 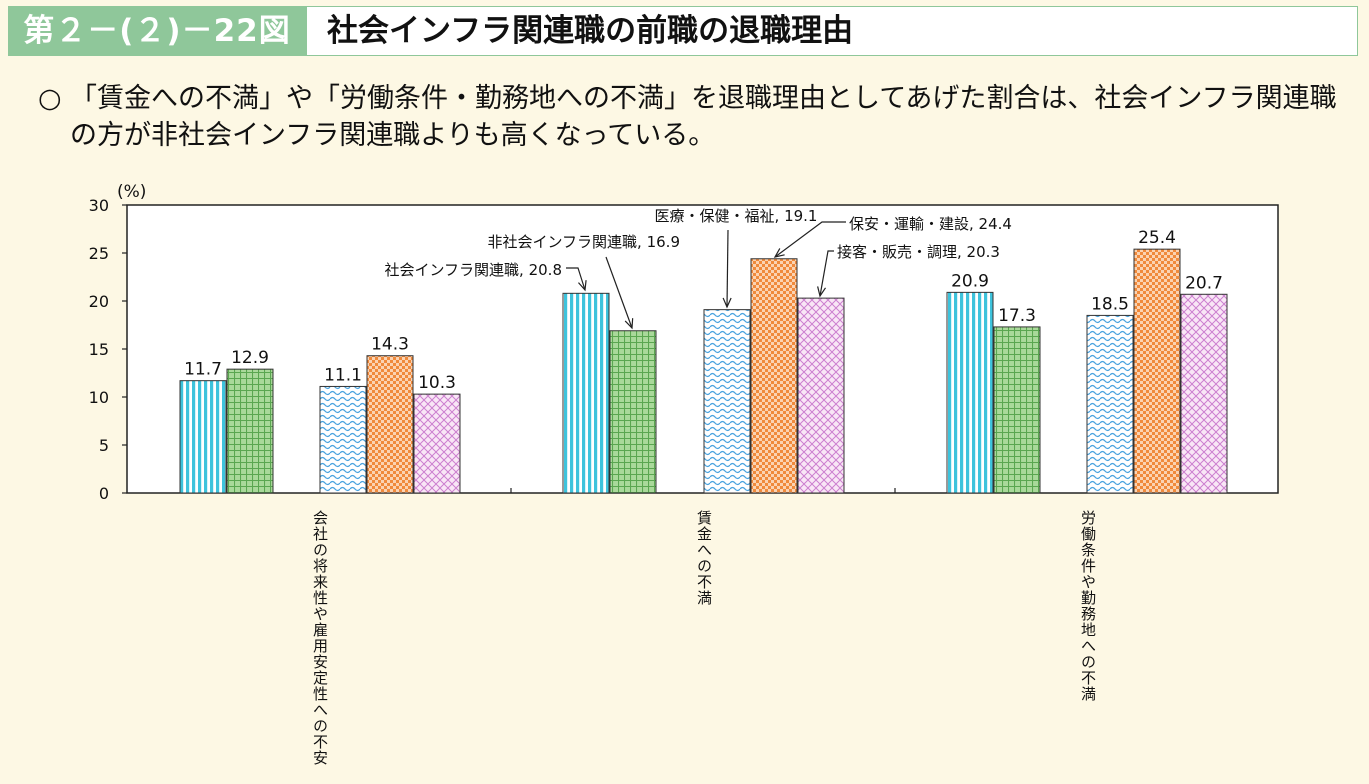 I want to click on figure-header: 第２－(２)－22図 社会インフラ関連職の前職の退職理由, so click(x=684, y=31).